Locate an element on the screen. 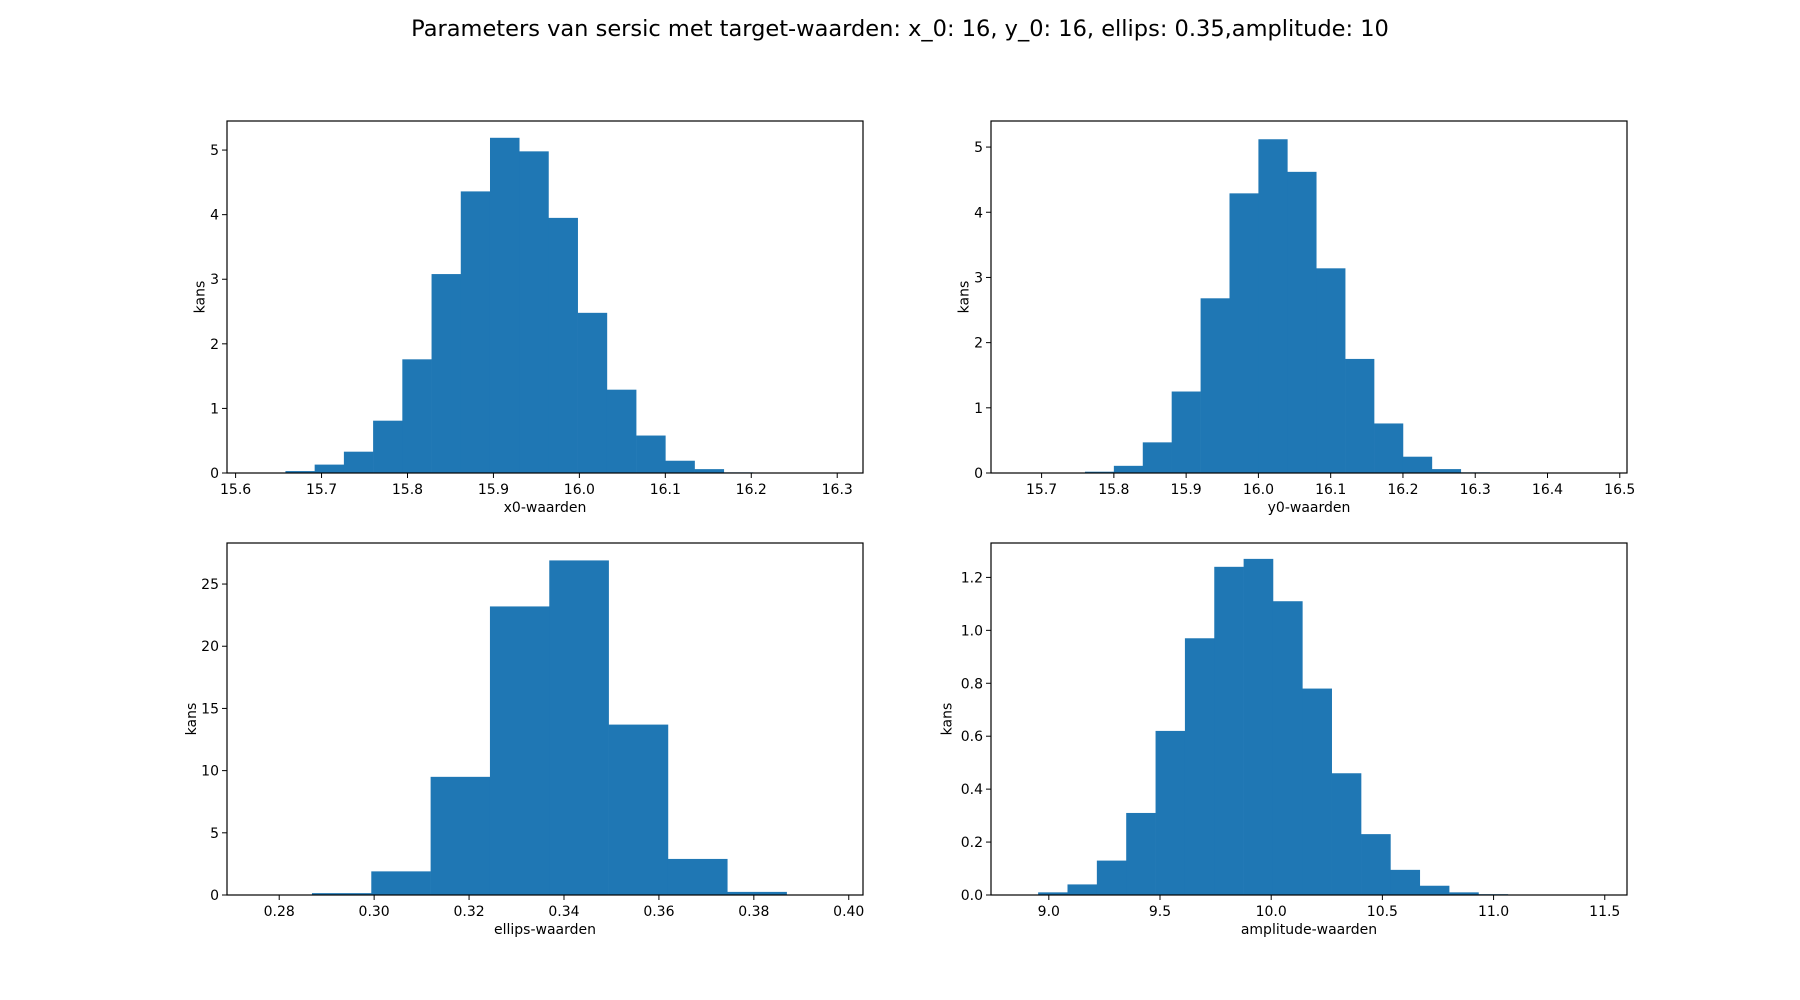  y-tick-label: 4 is located at coordinates (214, 216).